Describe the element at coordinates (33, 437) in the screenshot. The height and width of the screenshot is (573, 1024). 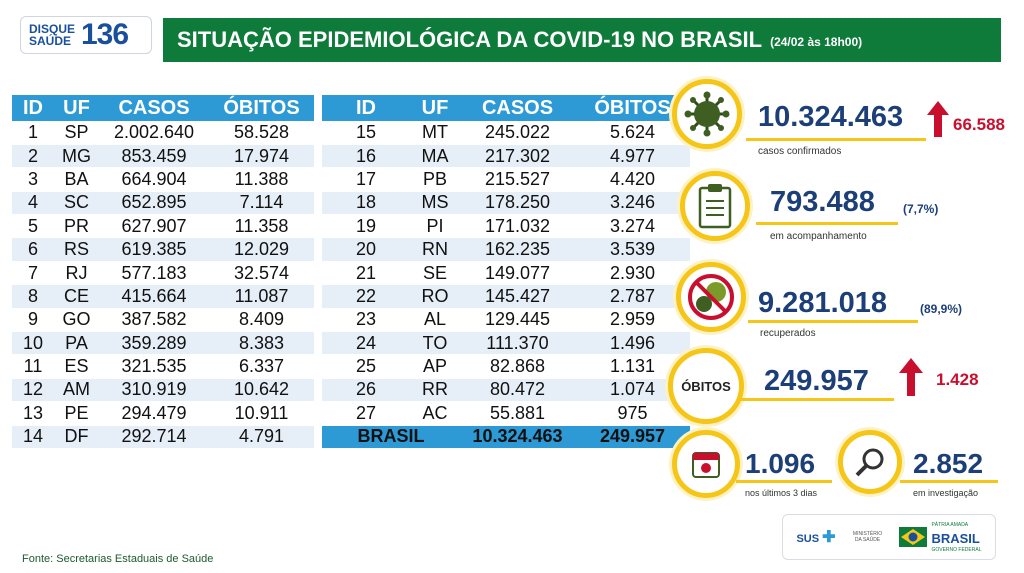
I see `cell-id: 14` at that location.